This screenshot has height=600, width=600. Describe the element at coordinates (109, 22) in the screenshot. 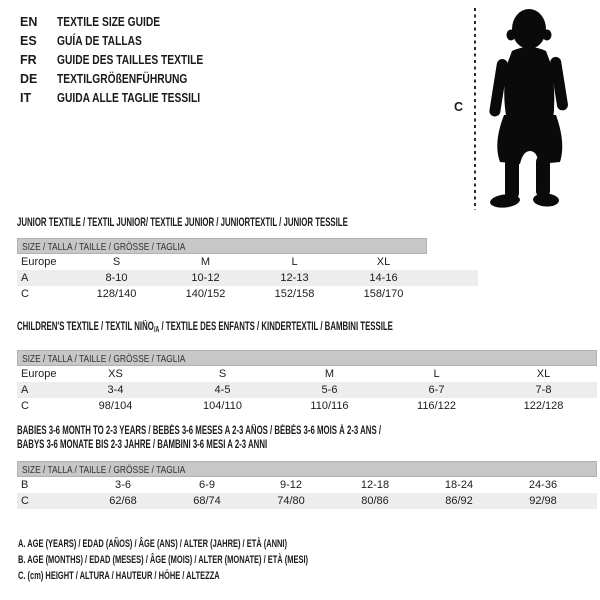

I see `language-label: TEXTILE SIZE GUIDE` at that location.